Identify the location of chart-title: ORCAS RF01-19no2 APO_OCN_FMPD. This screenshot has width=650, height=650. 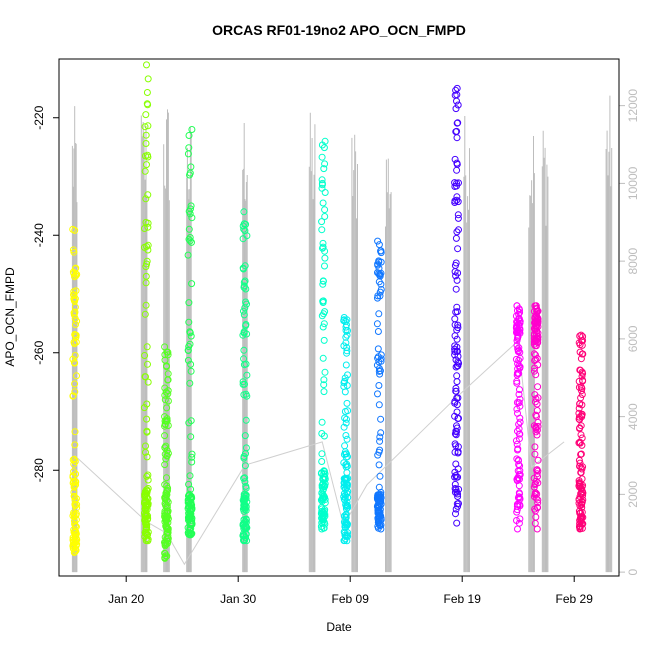
(339, 30).